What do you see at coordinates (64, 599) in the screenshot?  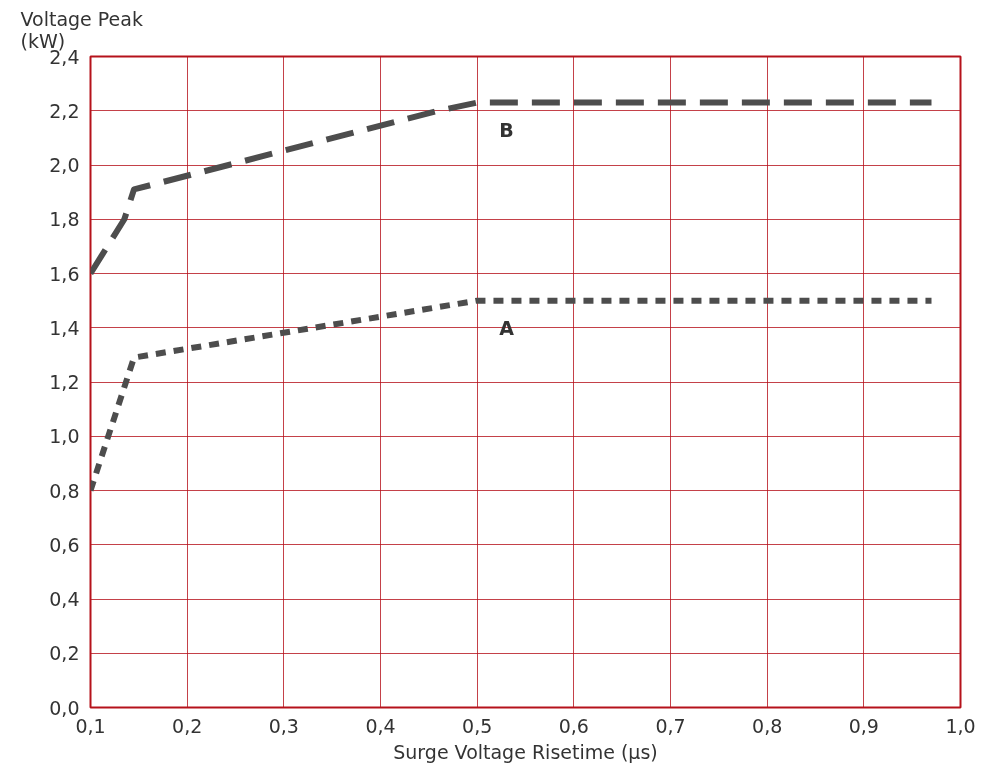 I see `y-tick-label: 0,4` at bounding box center [64, 599].